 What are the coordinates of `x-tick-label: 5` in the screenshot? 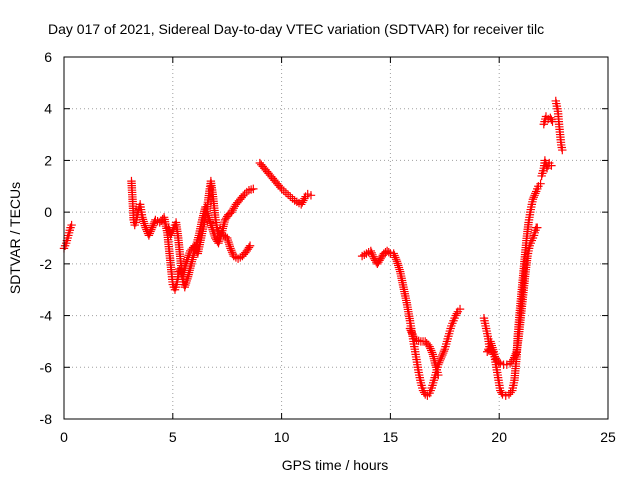 It's located at (173, 437).